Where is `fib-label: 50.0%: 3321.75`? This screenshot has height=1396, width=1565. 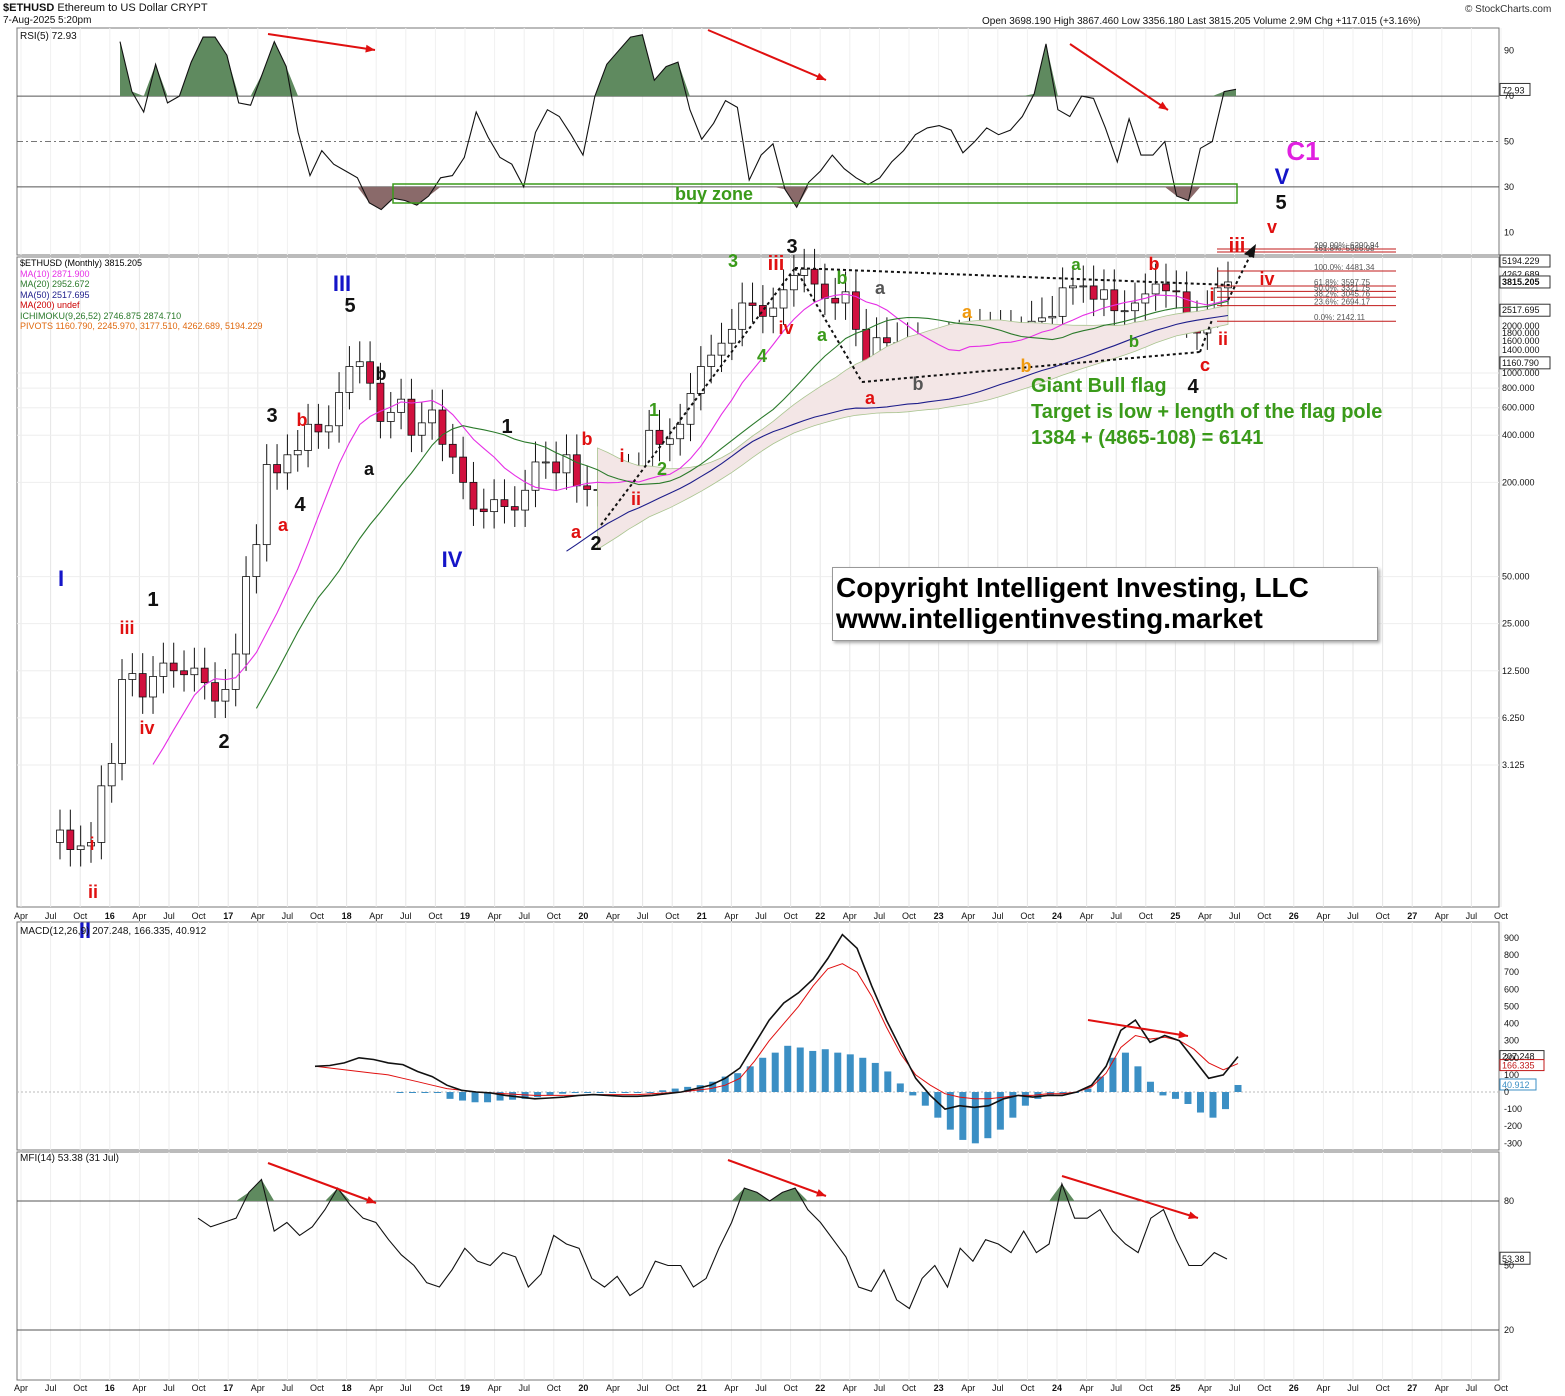
fib-label: 50.0%: 3321.75 is located at coordinates (1342, 287).